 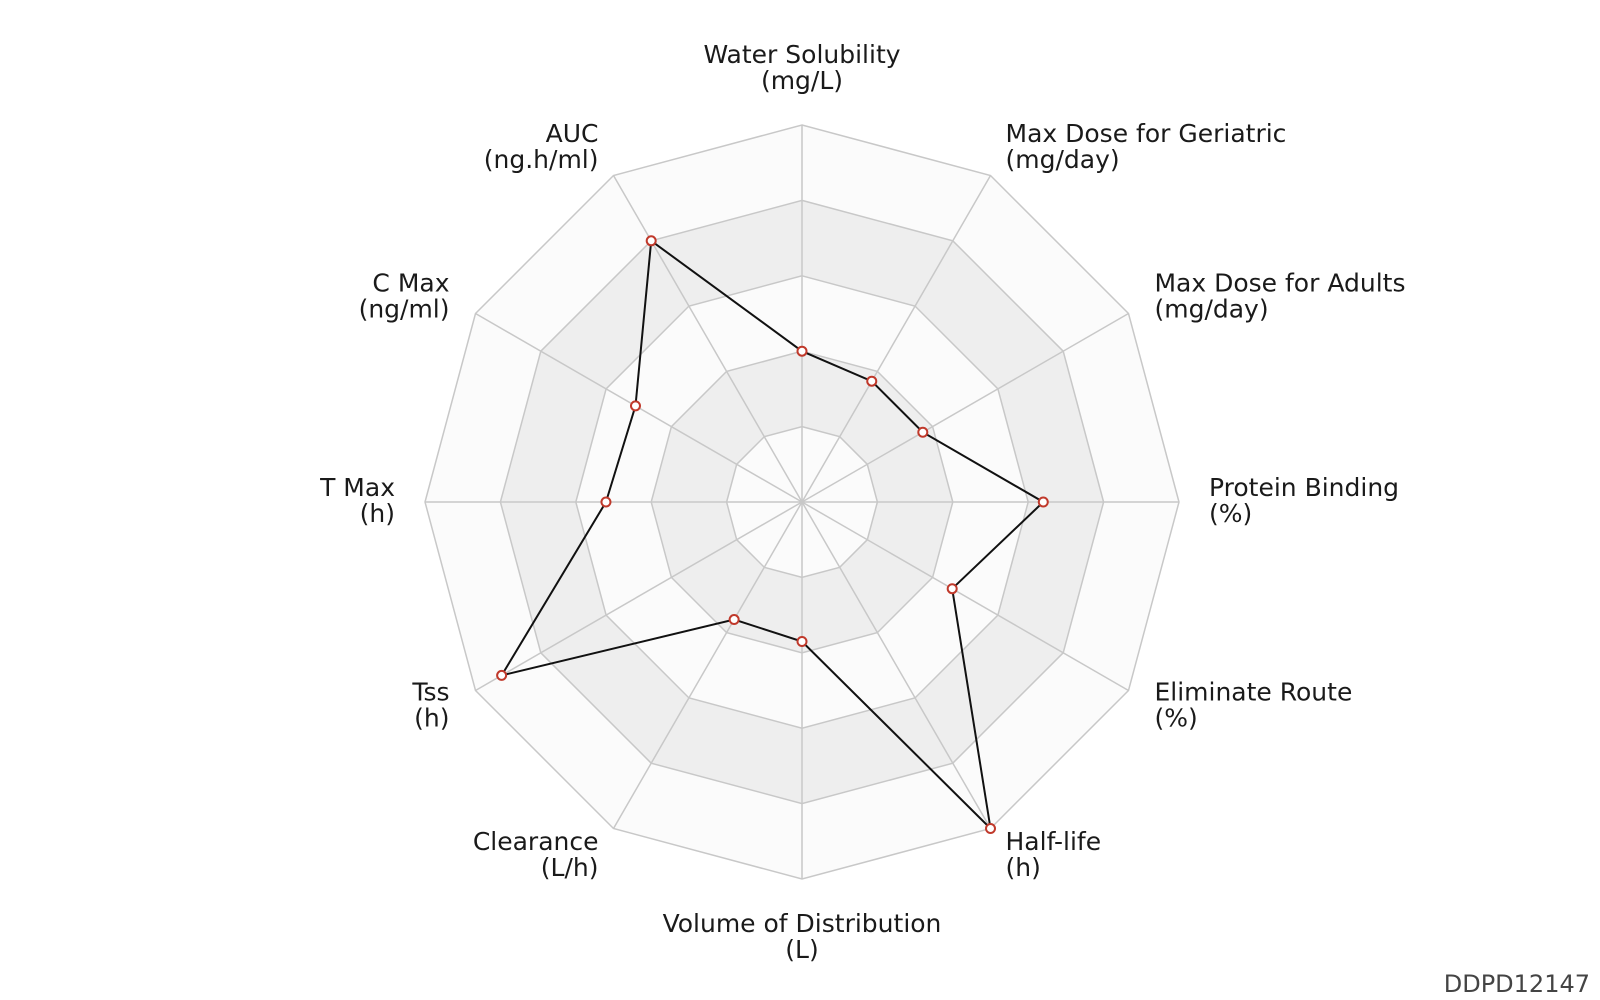 I want to click on axis-label-clearance: Clearance(L/h), so click(x=536, y=854).